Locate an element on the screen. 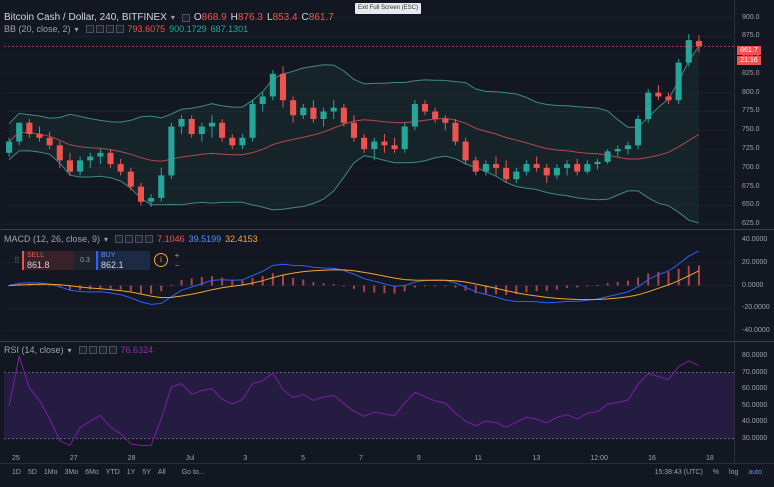 This screenshot has width=774, height=487. utc-clock: 15:38:43 (UTC) is located at coordinates (678, 472).